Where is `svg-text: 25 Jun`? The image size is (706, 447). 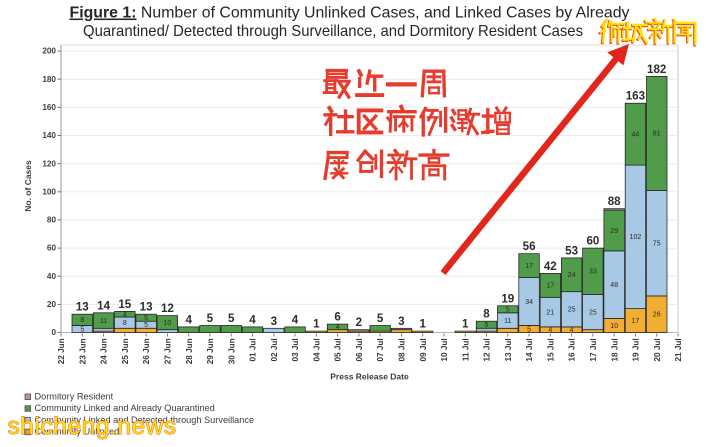
svg-text: 25 Jun is located at coordinates (125, 351).